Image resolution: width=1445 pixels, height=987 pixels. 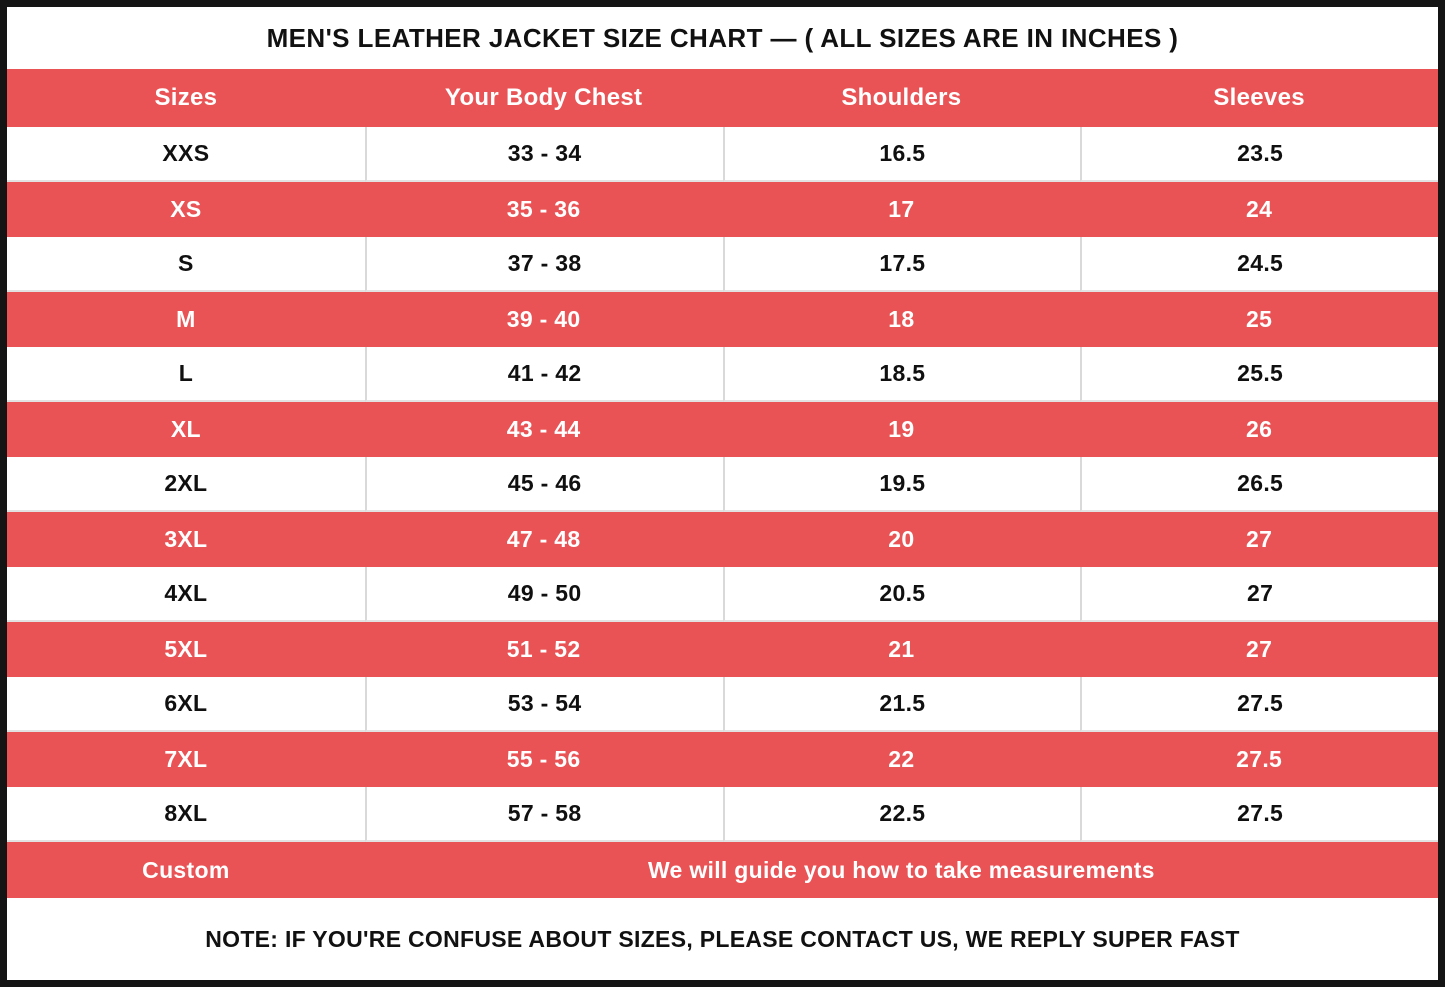 I want to click on shoulders-cell: 18, so click(x=901, y=319).